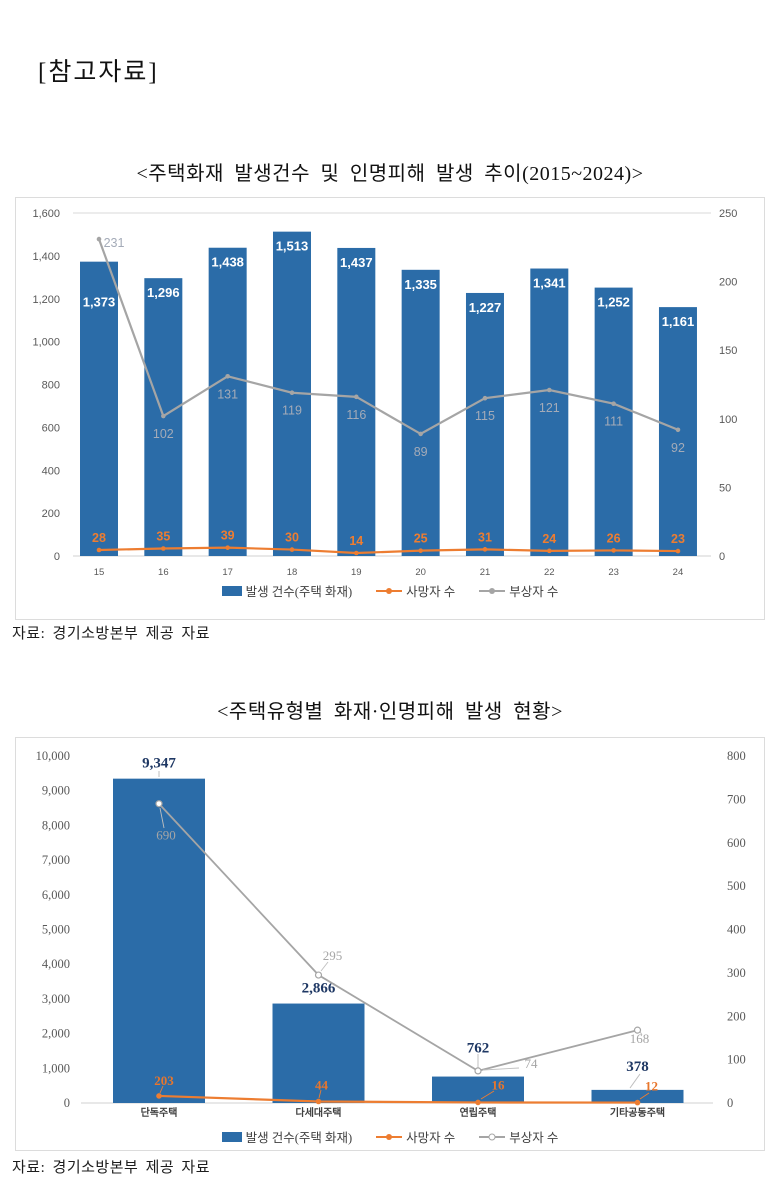  What do you see at coordinates (319, 989) in the screenshot?
I see `svg-text: 2,866` at bounding box center [319, 989].